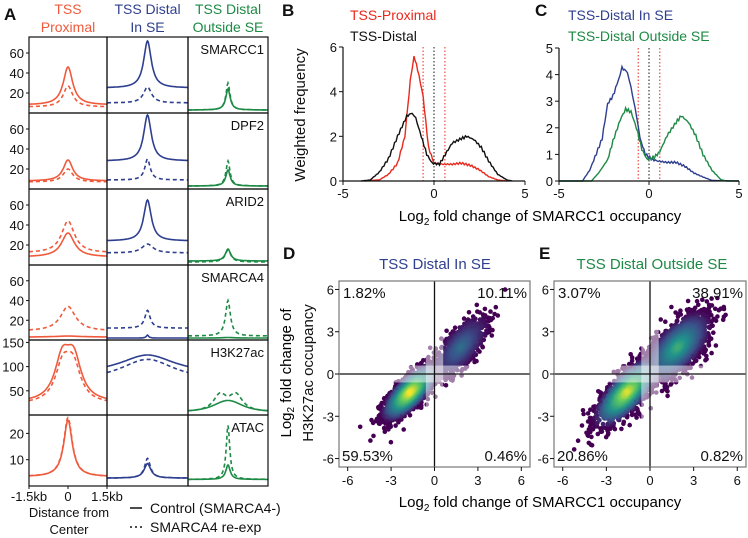 This screenshot has width=748, height=538. What do you see at coordinates (289, 253) in the screenshot?
I see `panel-letter: D` at bounding box center [289, 253].